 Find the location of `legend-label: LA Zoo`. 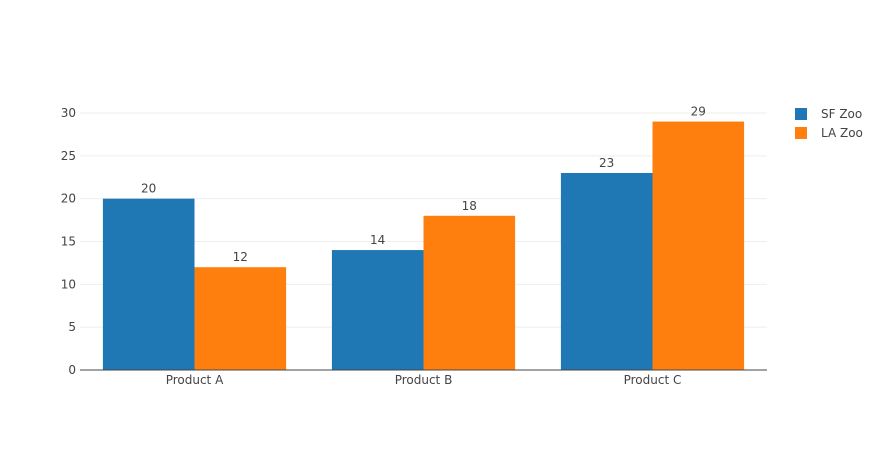

legend-label: LA Zoo is located at coordinates (842, 133).